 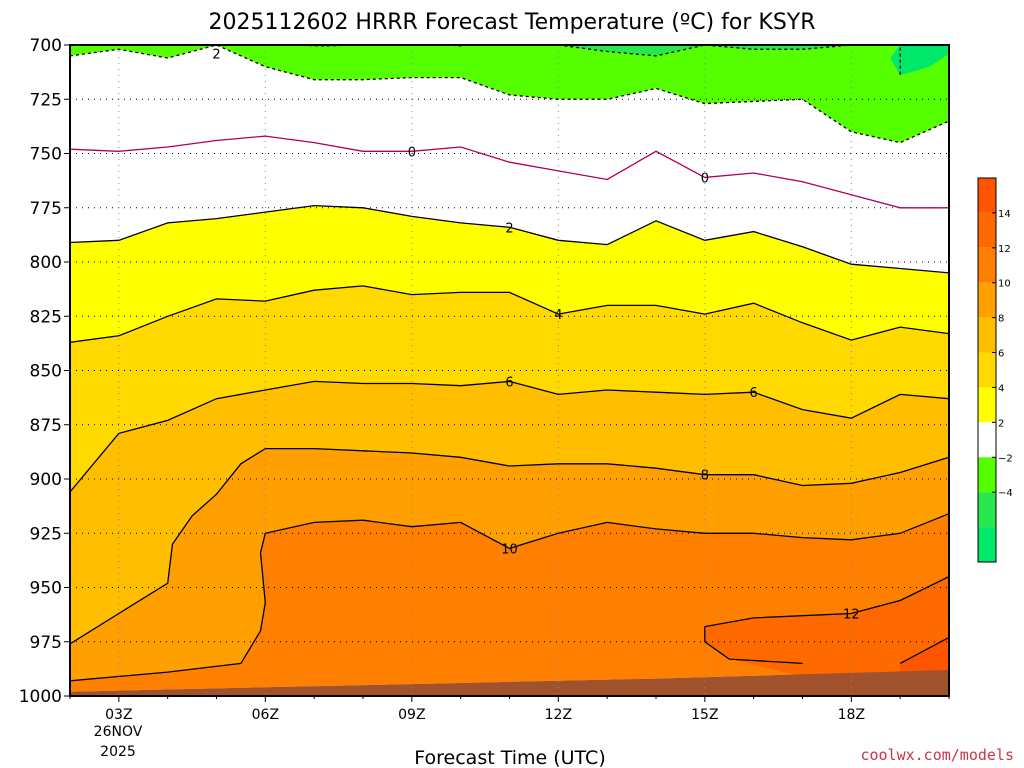 I want to click on x-tick-label: 12Z, so click(x=558, y=715).